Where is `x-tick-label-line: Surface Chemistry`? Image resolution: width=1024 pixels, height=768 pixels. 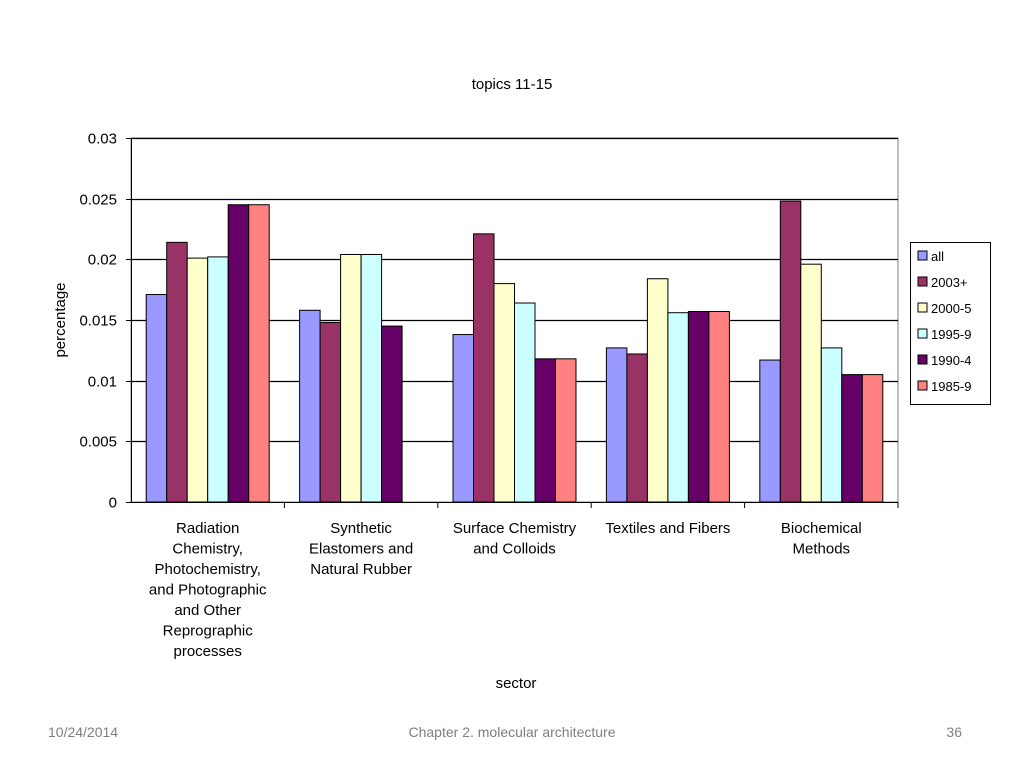
x-tick-label-line: Surface Chemistry is located at coordinates (515, 528).